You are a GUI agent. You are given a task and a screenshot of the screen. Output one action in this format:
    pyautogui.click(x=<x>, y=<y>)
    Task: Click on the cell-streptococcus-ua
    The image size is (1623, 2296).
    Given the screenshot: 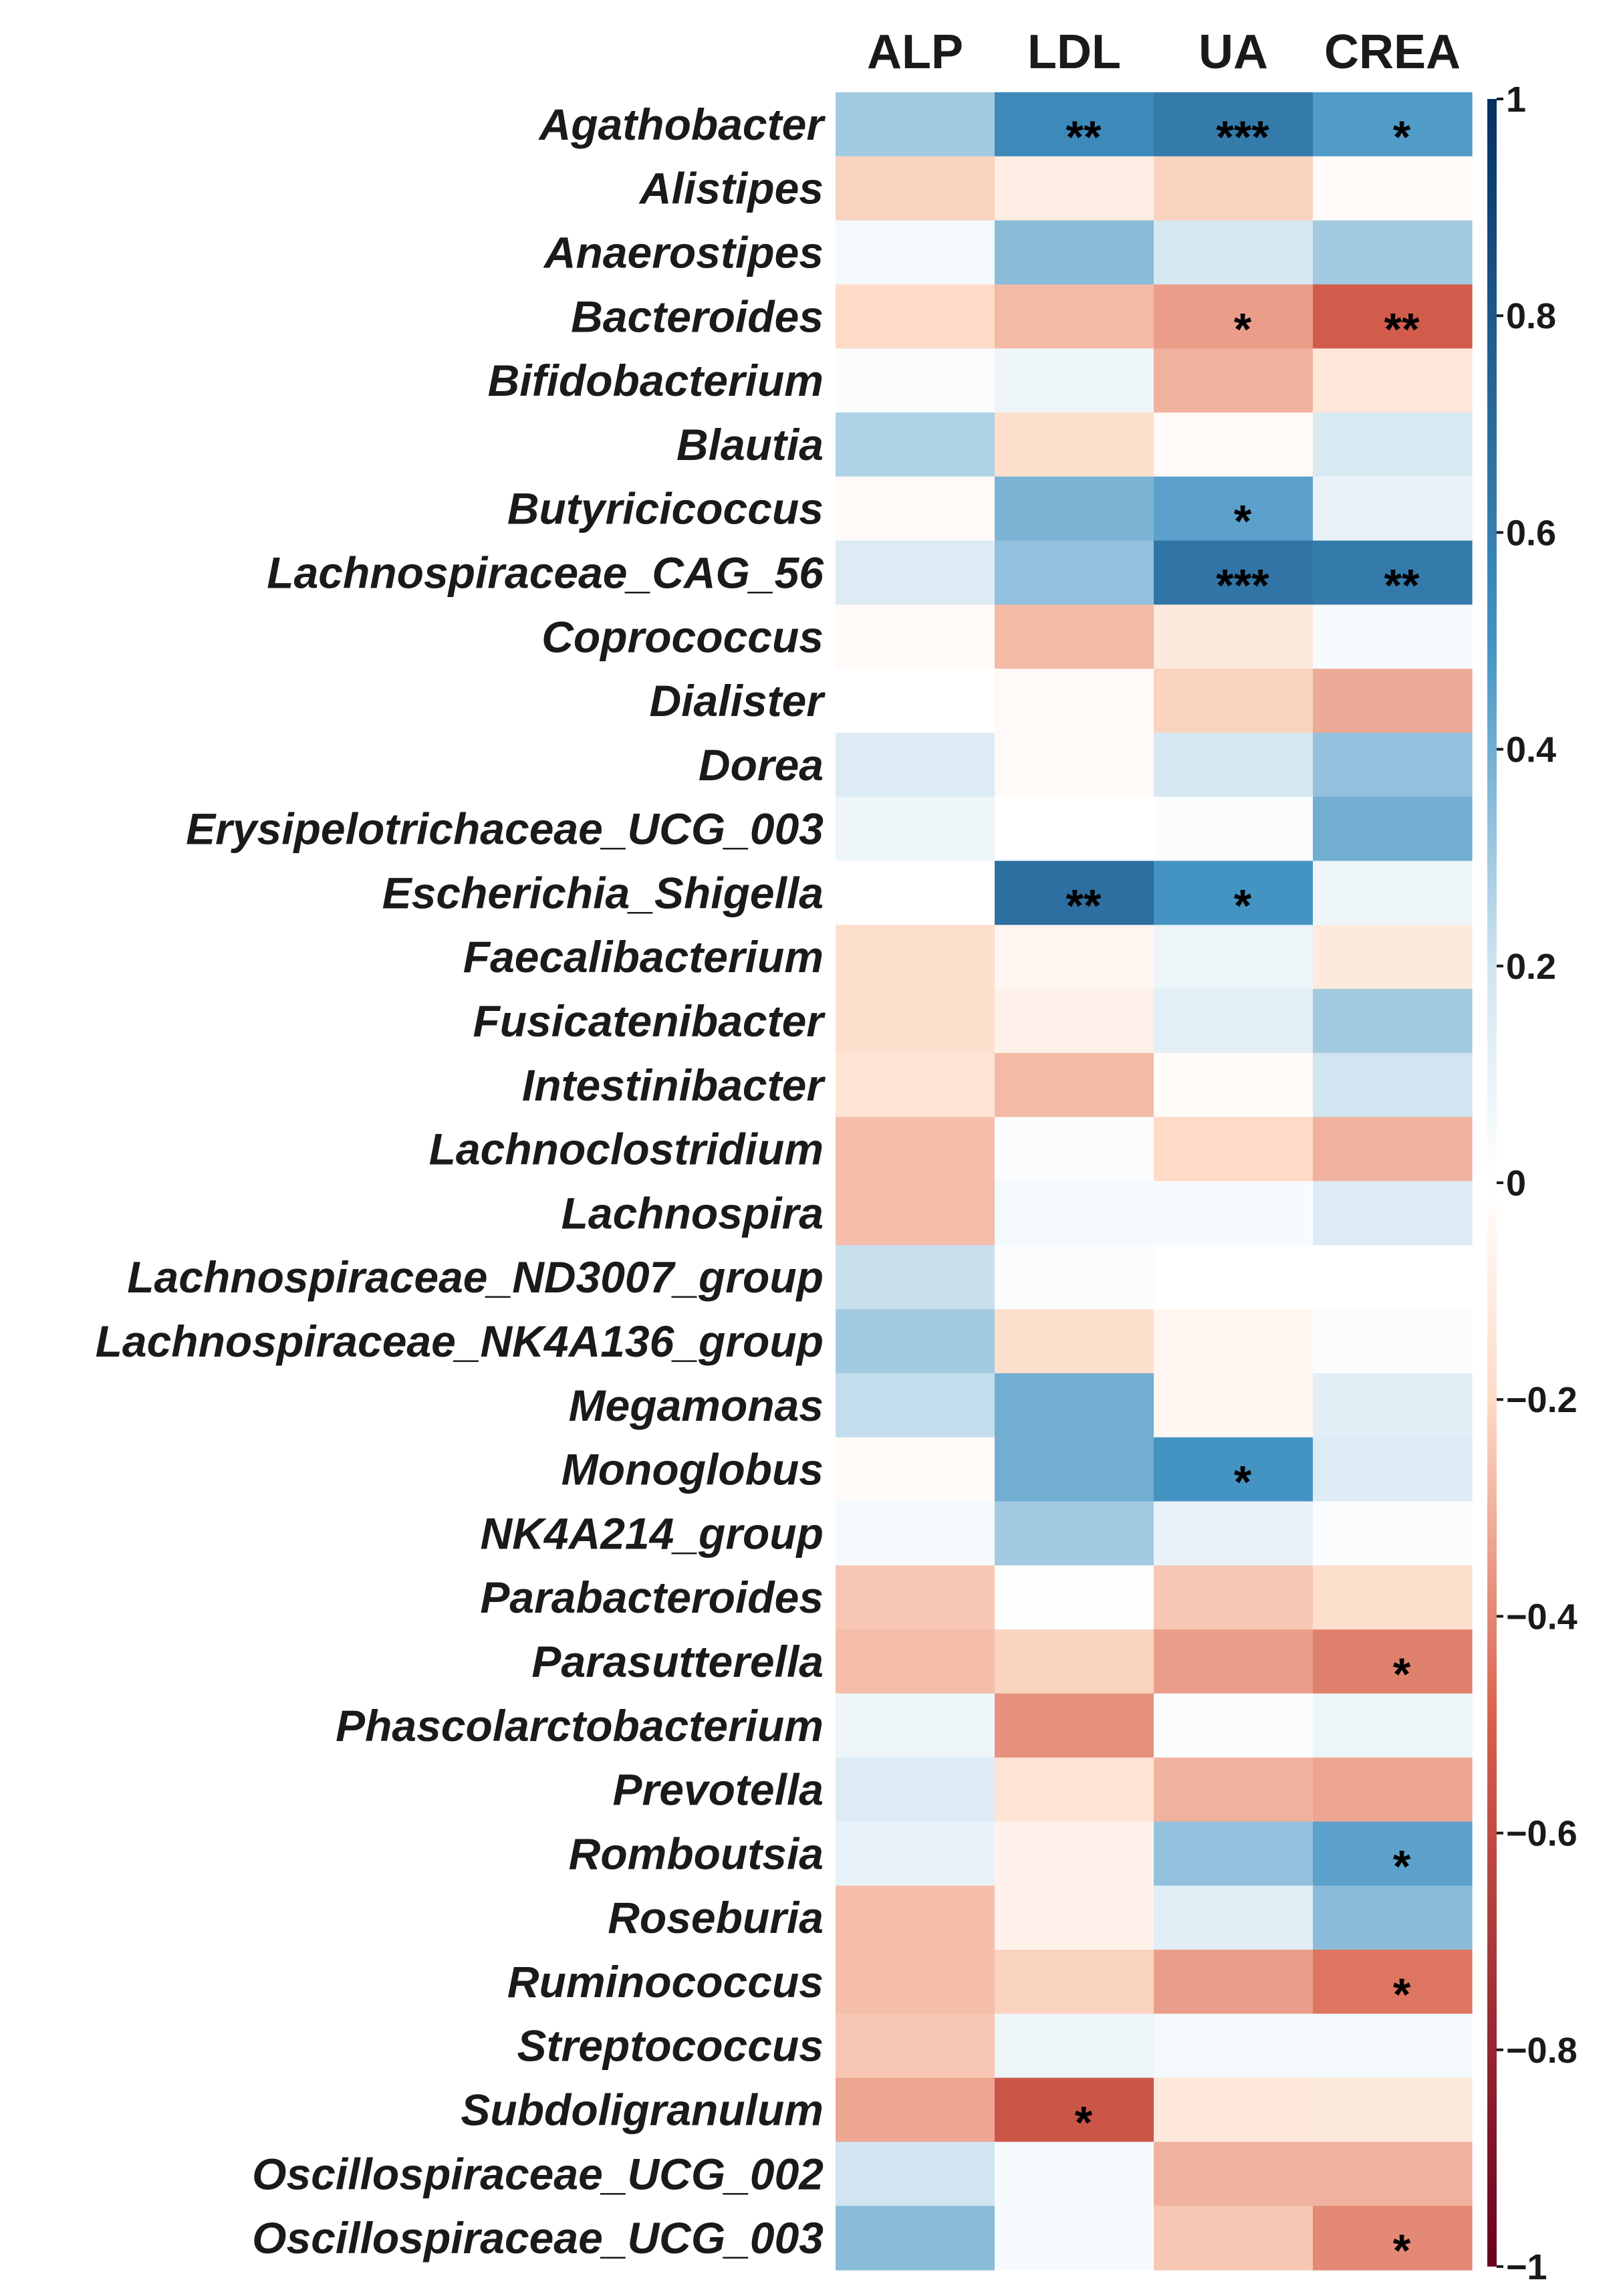 What is the action you would take?
    pyautogui.click(x=1234, y=2046)
    